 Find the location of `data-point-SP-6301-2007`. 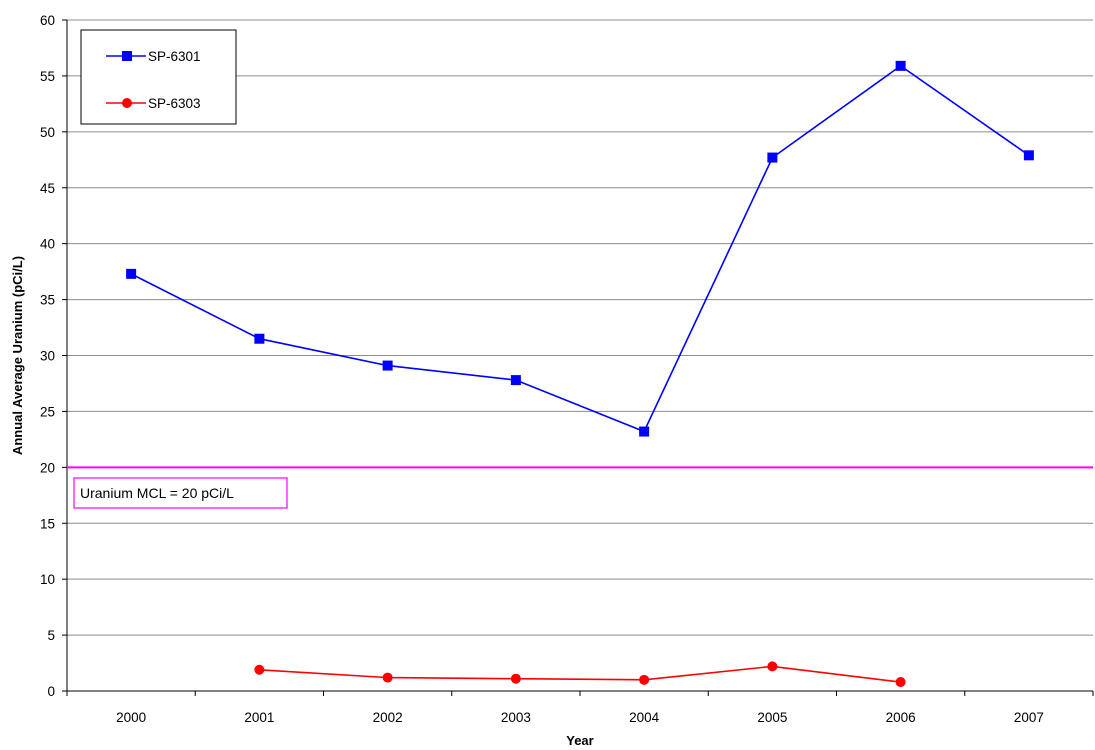

data-point-SP-6301-2007 is located at coordinates (1028, 155).